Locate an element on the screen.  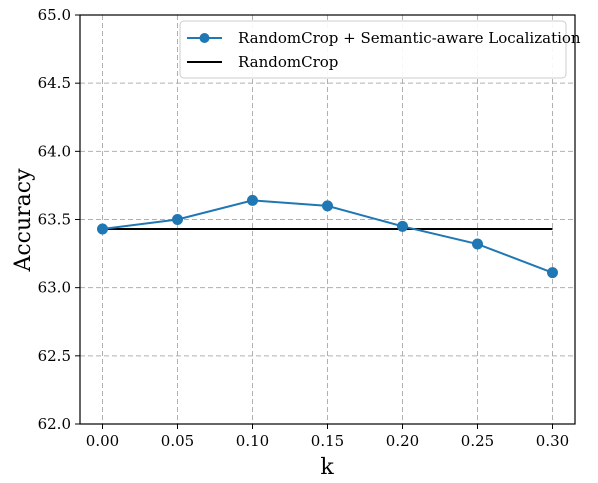
y-tick-label: 63.5 is located at coordinates (54, 220).